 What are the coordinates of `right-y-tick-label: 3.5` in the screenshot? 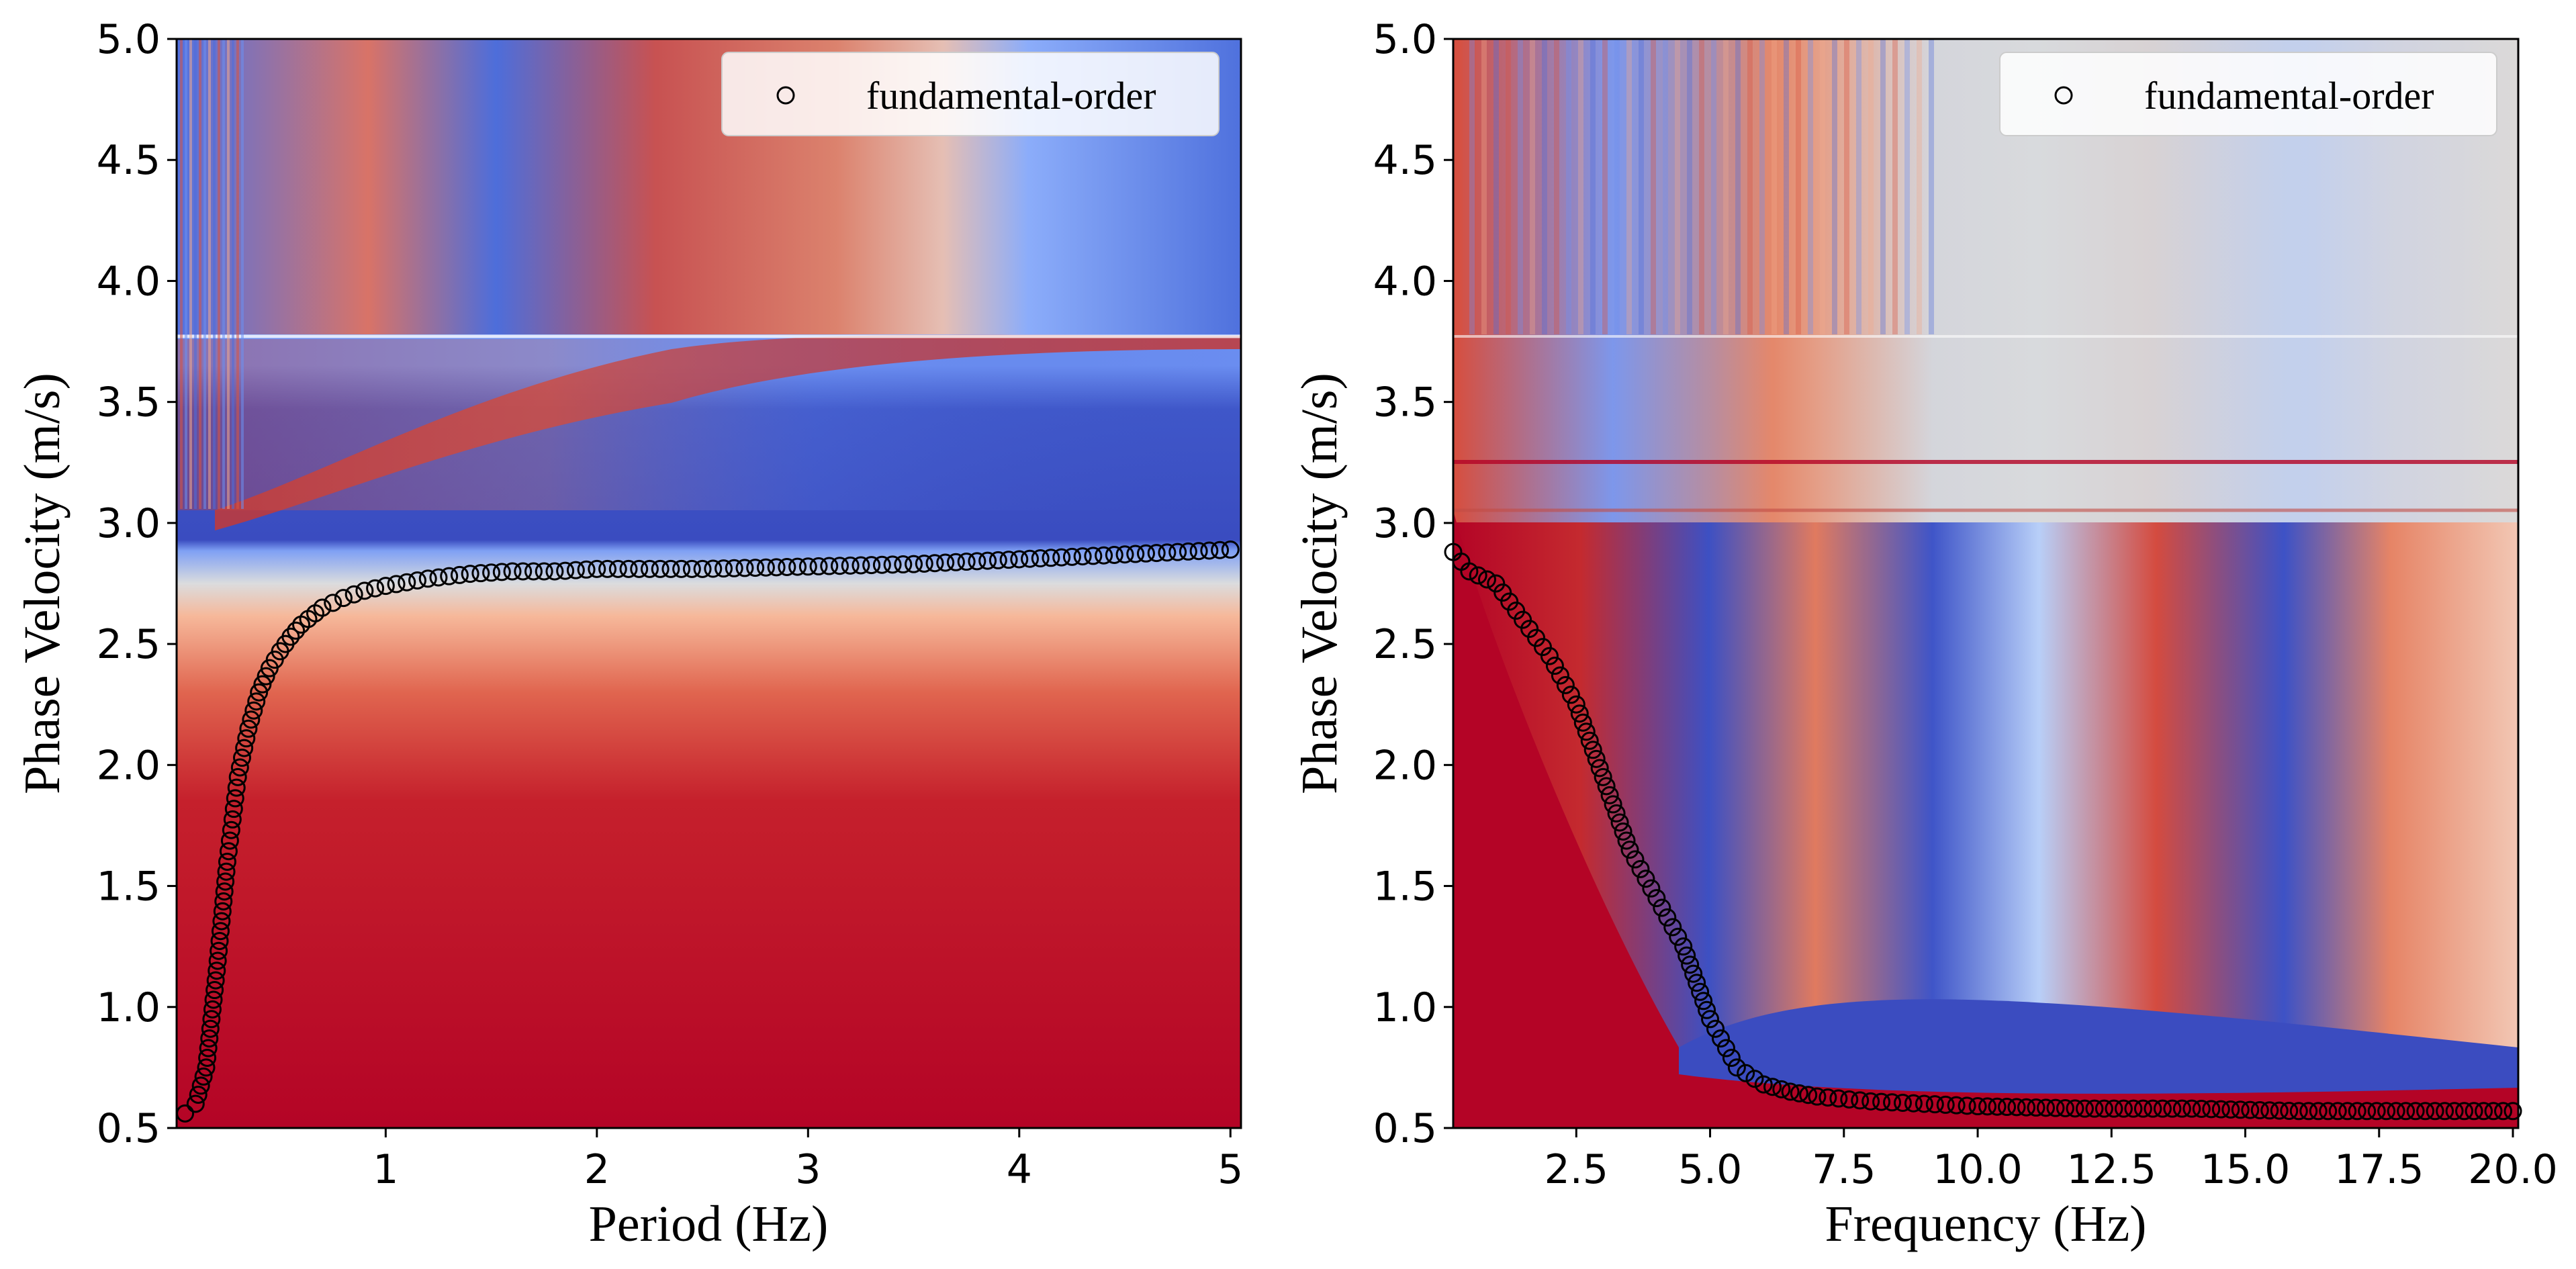 It's located at (1405, 402).